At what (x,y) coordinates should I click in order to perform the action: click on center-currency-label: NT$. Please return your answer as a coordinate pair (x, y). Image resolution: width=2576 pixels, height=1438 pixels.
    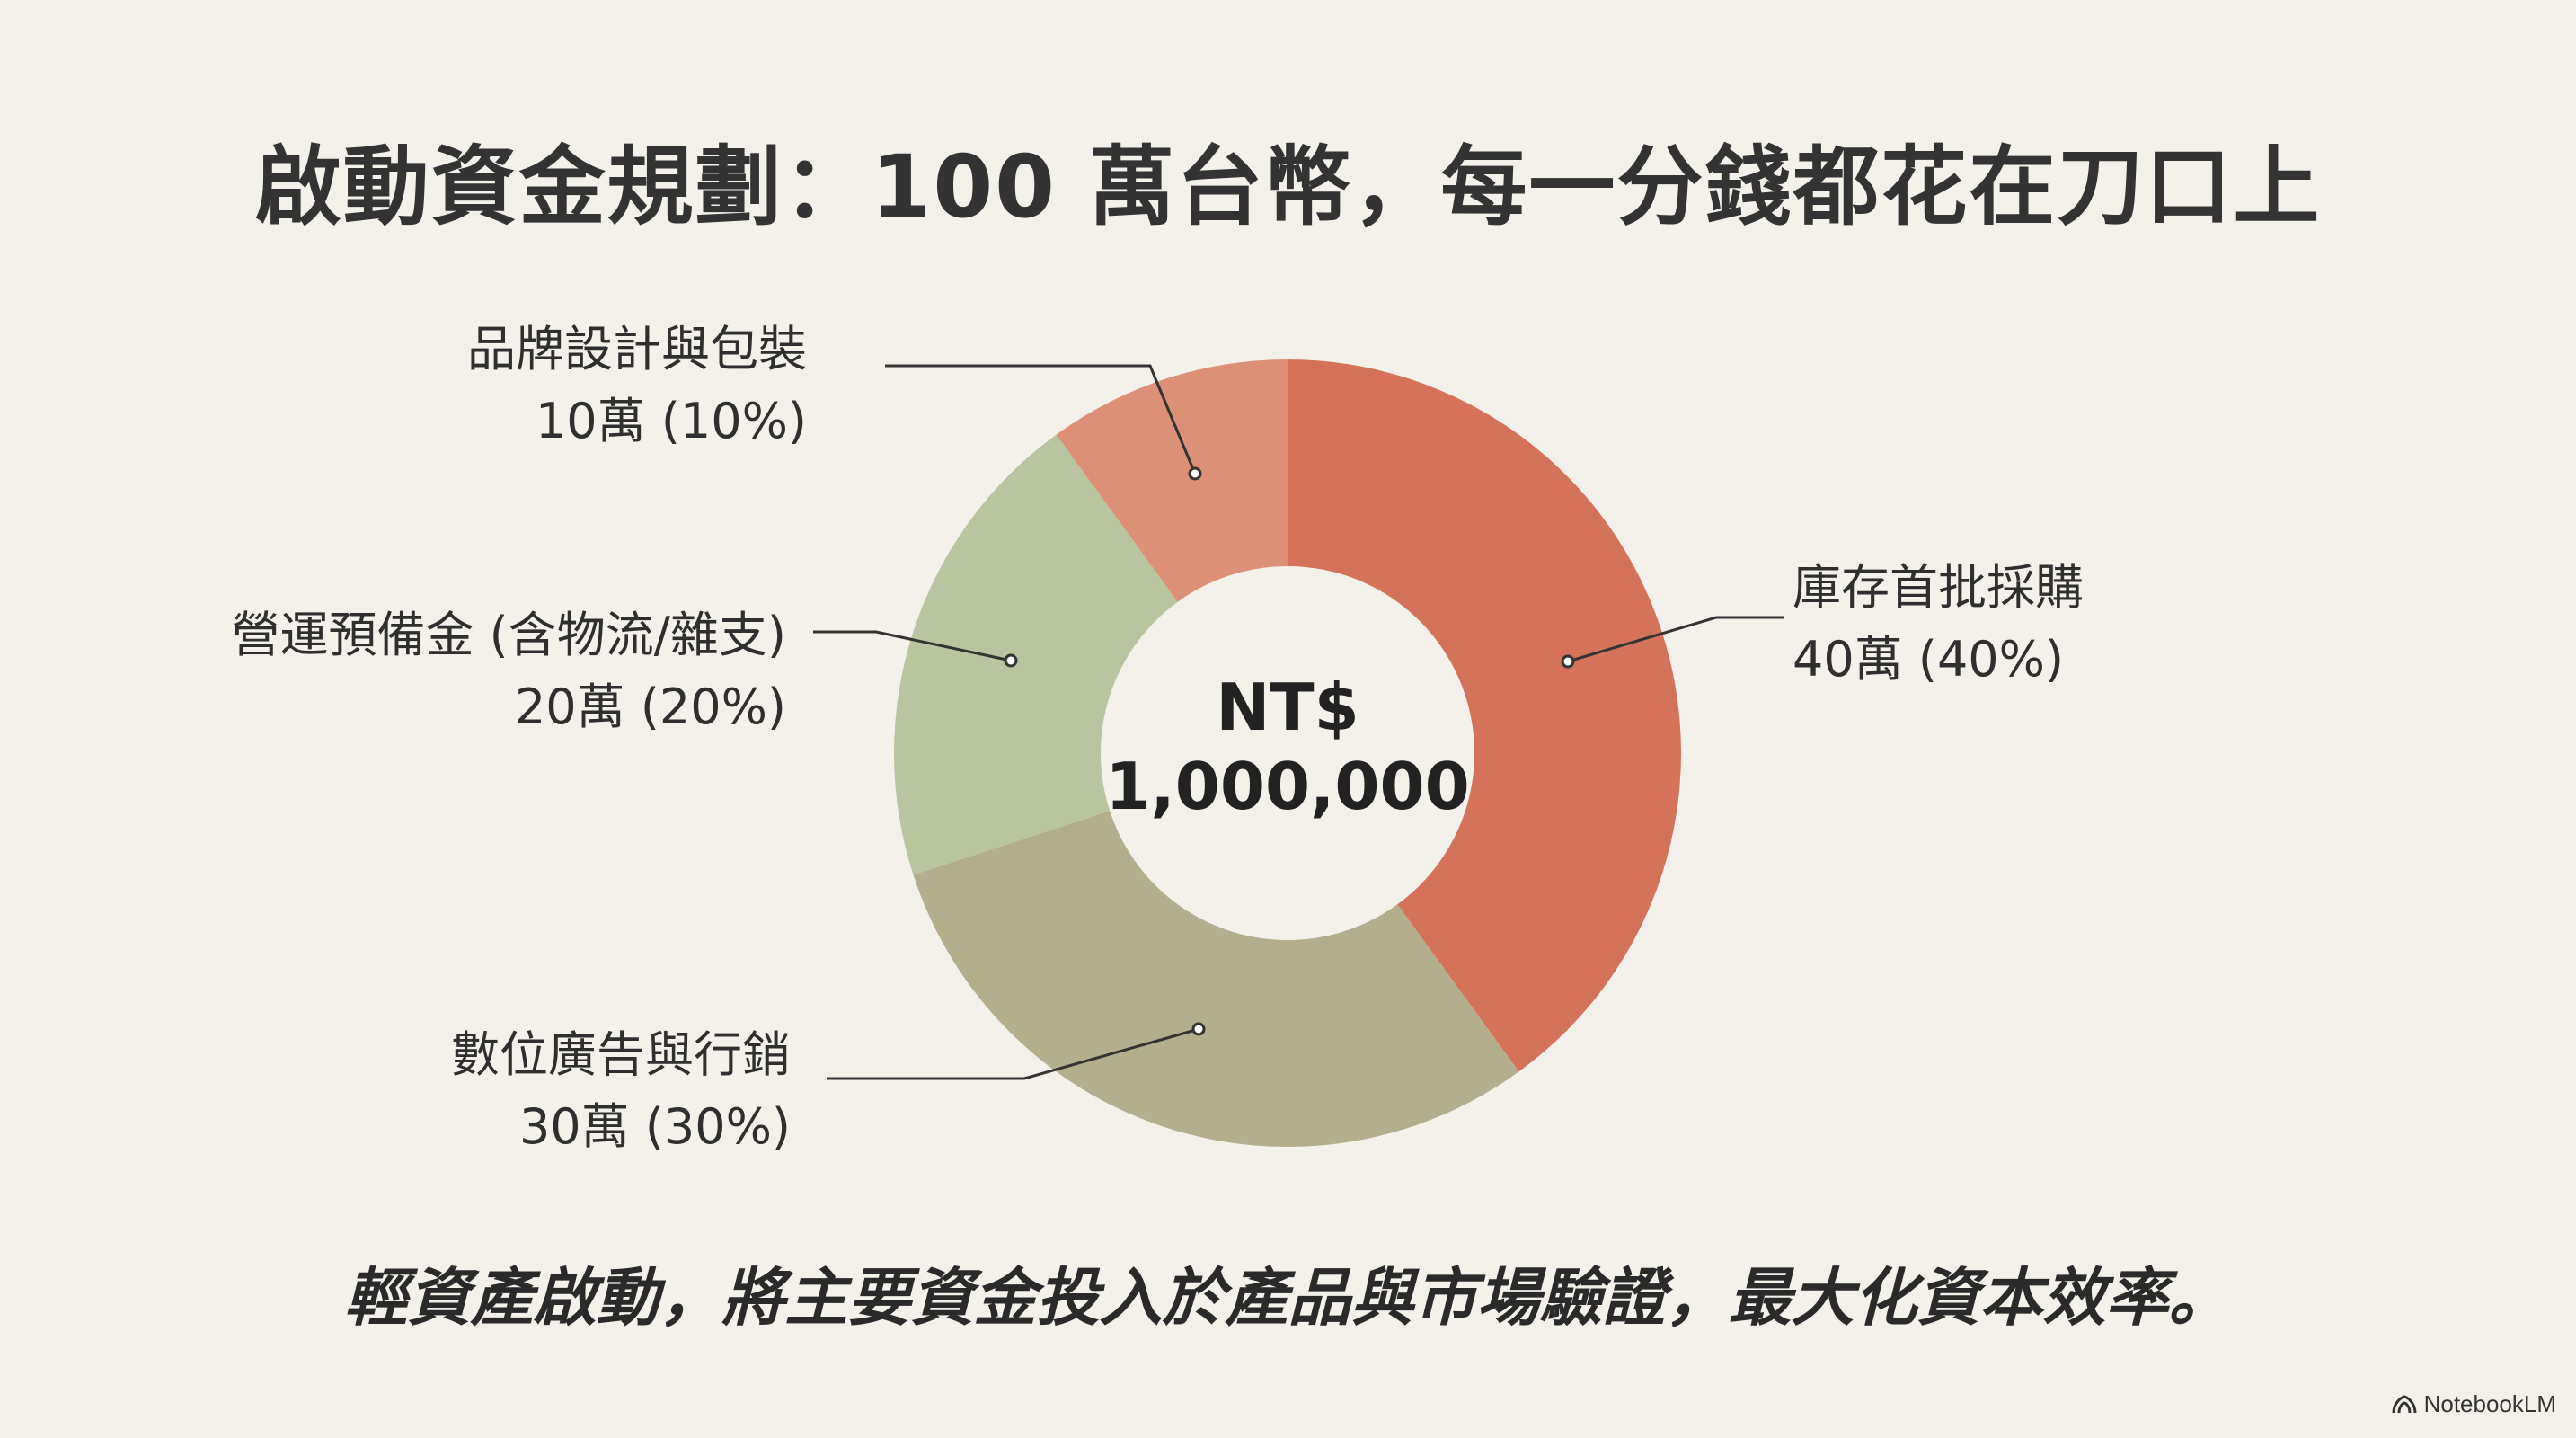
    Looking at the image, I should click on (1288, 707).